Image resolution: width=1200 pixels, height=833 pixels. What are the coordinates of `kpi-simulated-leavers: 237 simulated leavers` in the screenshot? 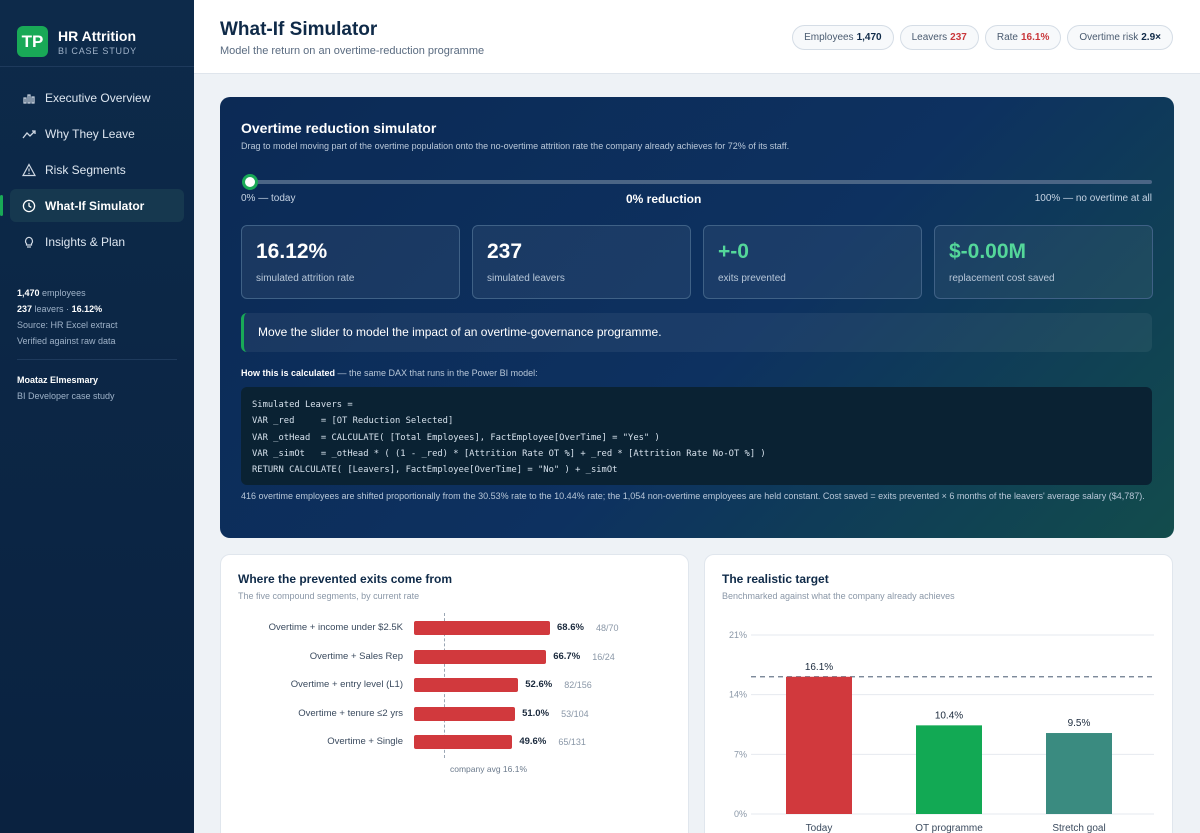 It's located at (581, 262).